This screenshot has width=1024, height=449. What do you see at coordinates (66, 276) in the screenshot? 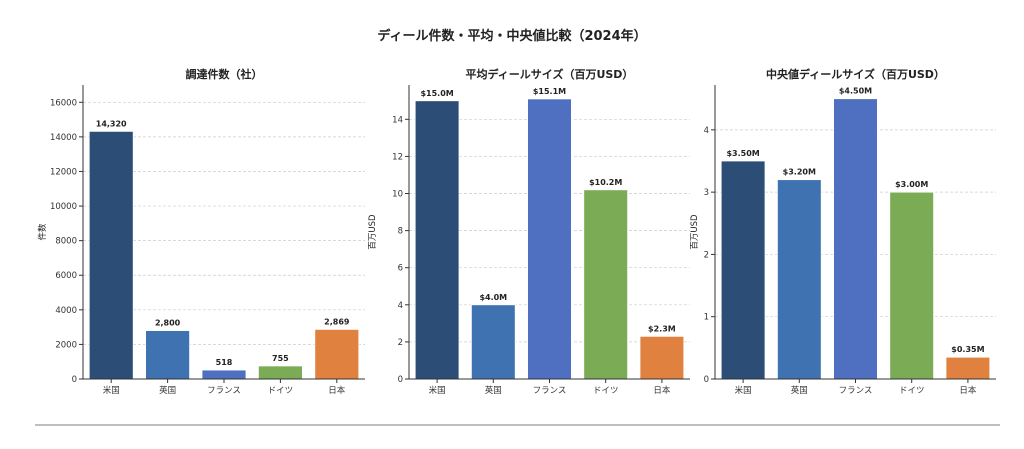
I see `y-tick-label: 6000` at bounding box center [66, 276].